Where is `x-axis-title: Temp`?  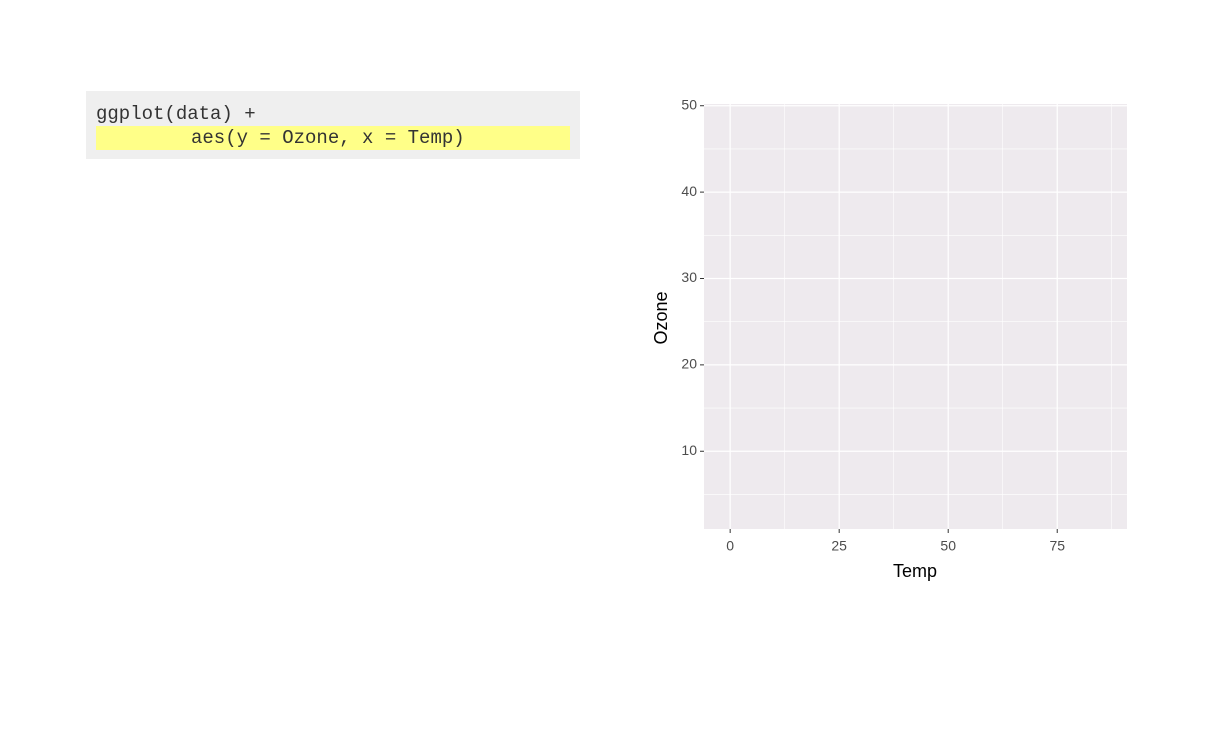
x-axis-title: Temp is located at coordinates (915, 571).